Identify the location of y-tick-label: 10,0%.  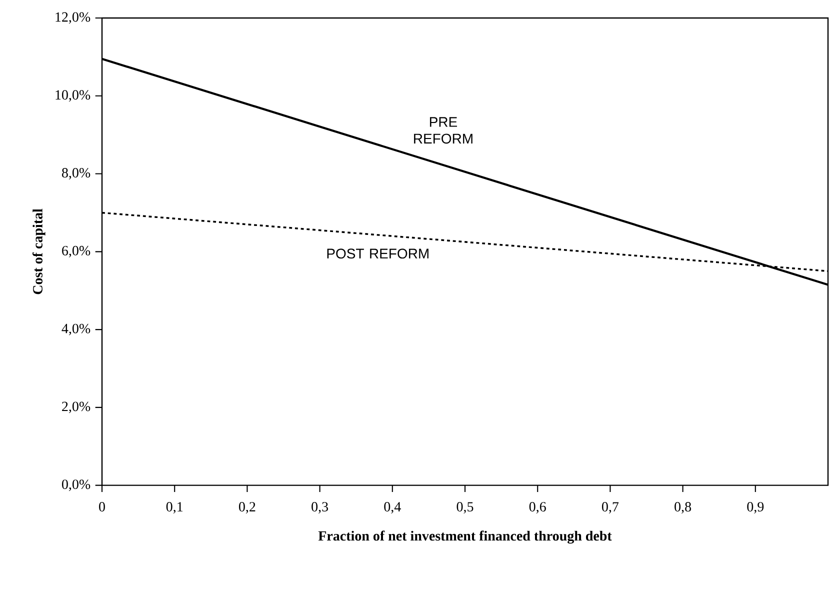
(73, 96).